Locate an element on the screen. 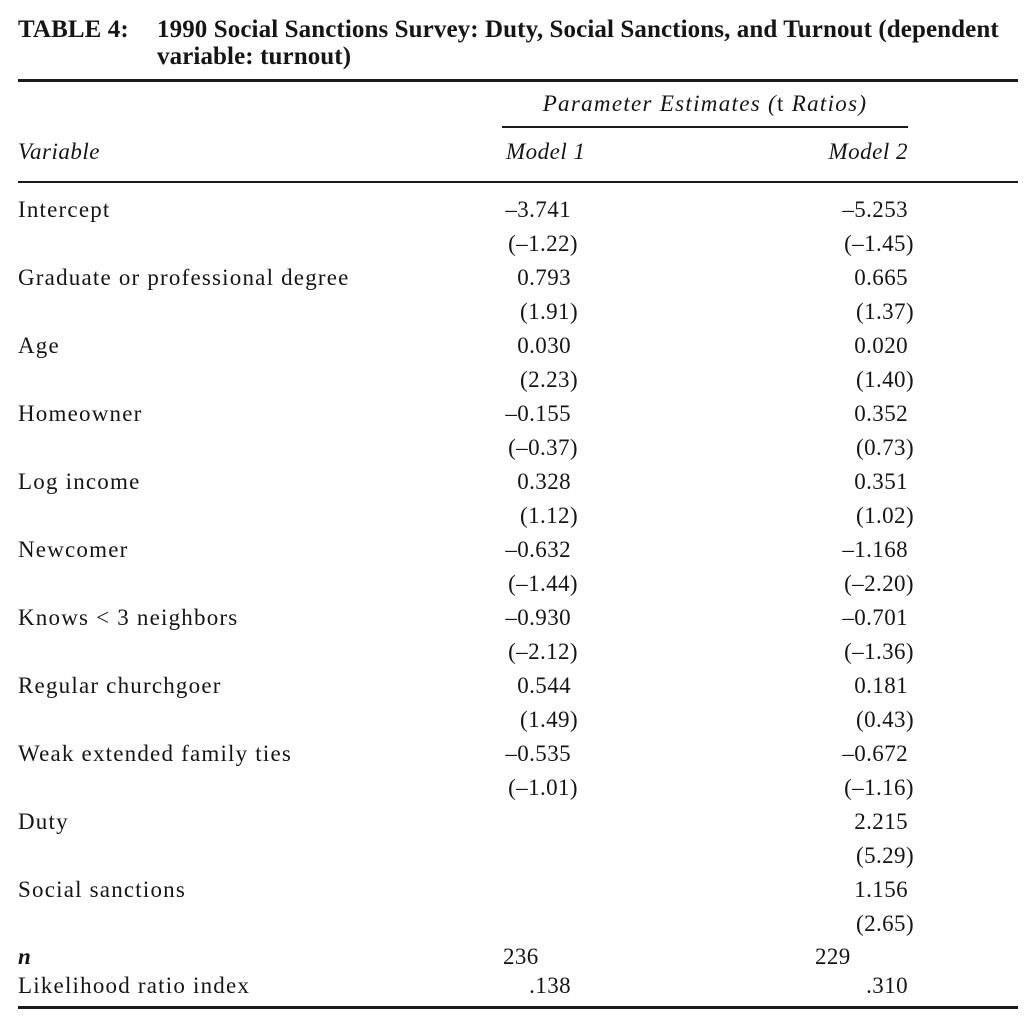 The width and height of the screenshot is (1026, 1019). t-ratio-row: (1.49) (0.43) is located at coordinates (513, 720).